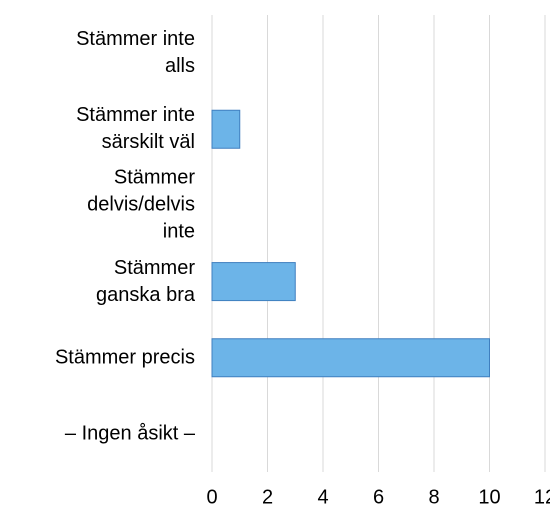 The height and width of the screenshot is (509, 550). Describe the element at coordinates (211, 497) in the screenshot. I see `x-tick-label: 0` at that location.